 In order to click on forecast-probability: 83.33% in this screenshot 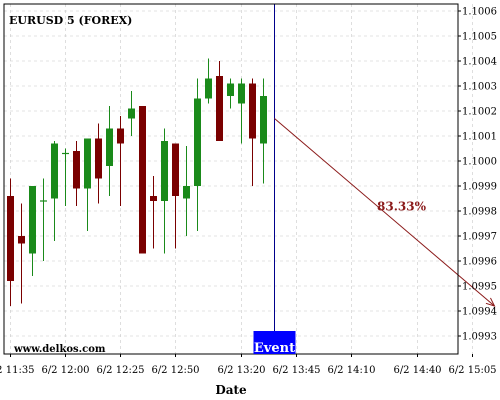, I will do `click(402, 206)`.